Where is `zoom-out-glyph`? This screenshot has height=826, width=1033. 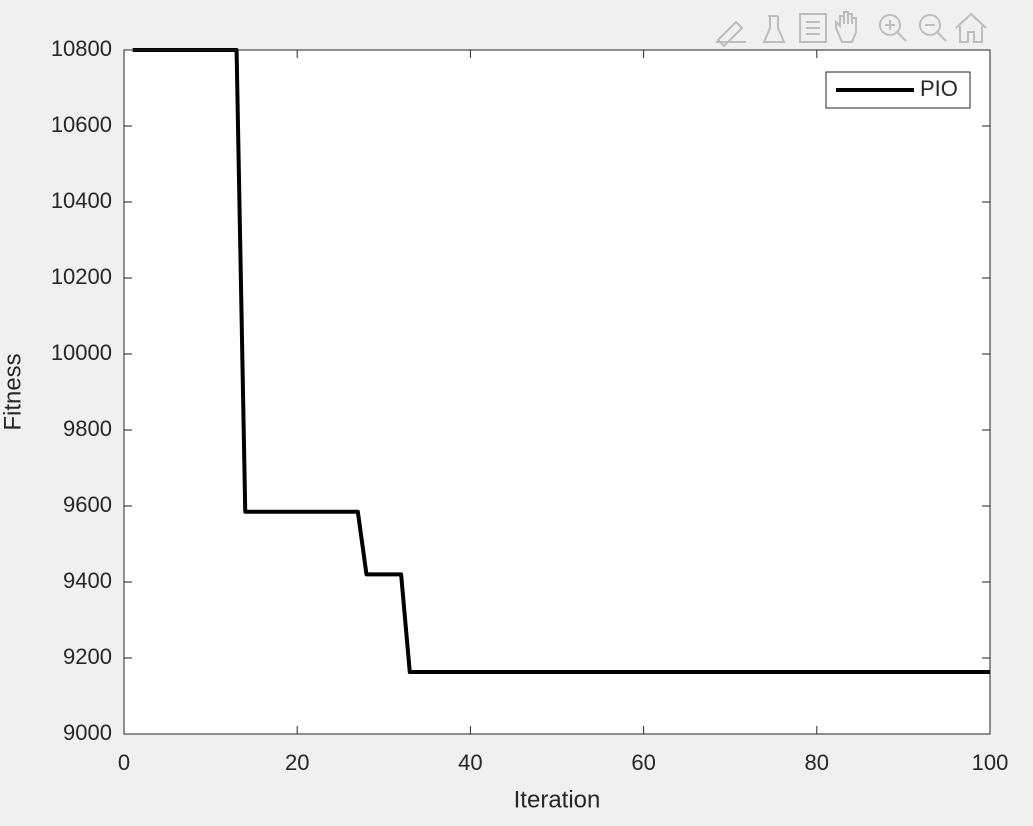
zoom-out-glyph is located at coordinates (936, 33).